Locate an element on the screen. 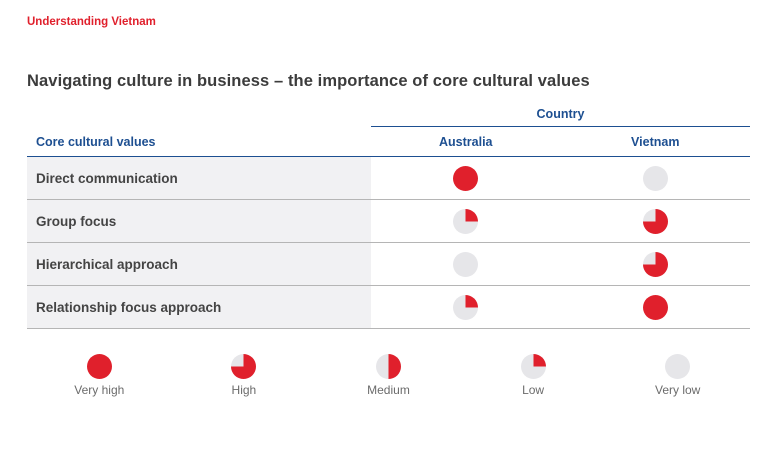  column-header-australia: Australia is located at coordinates (466, 142).